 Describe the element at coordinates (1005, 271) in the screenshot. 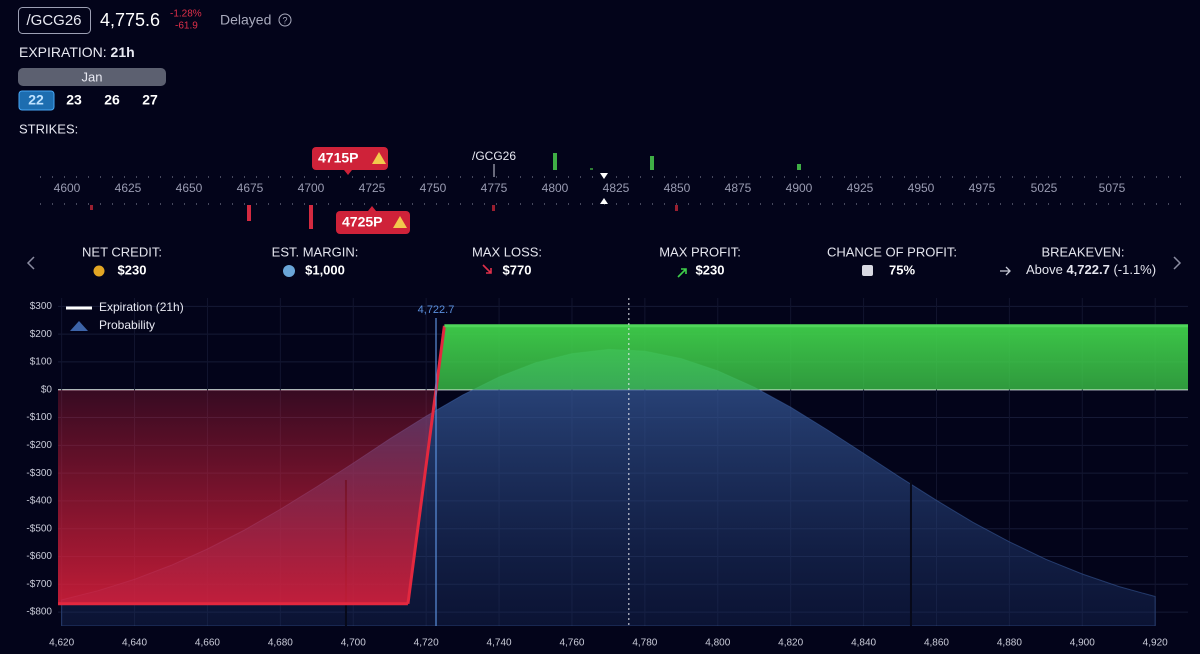

I see `arrow-icon` at that location.